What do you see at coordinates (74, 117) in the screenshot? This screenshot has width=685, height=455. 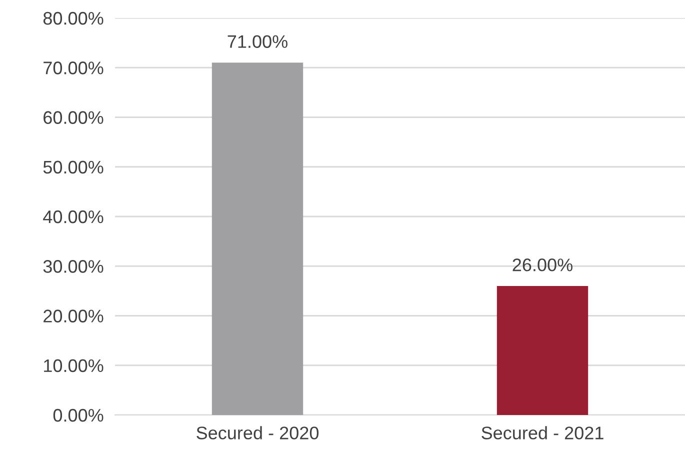 I see `y-tick-label: 60.00%` at bounding box center [74, 117].